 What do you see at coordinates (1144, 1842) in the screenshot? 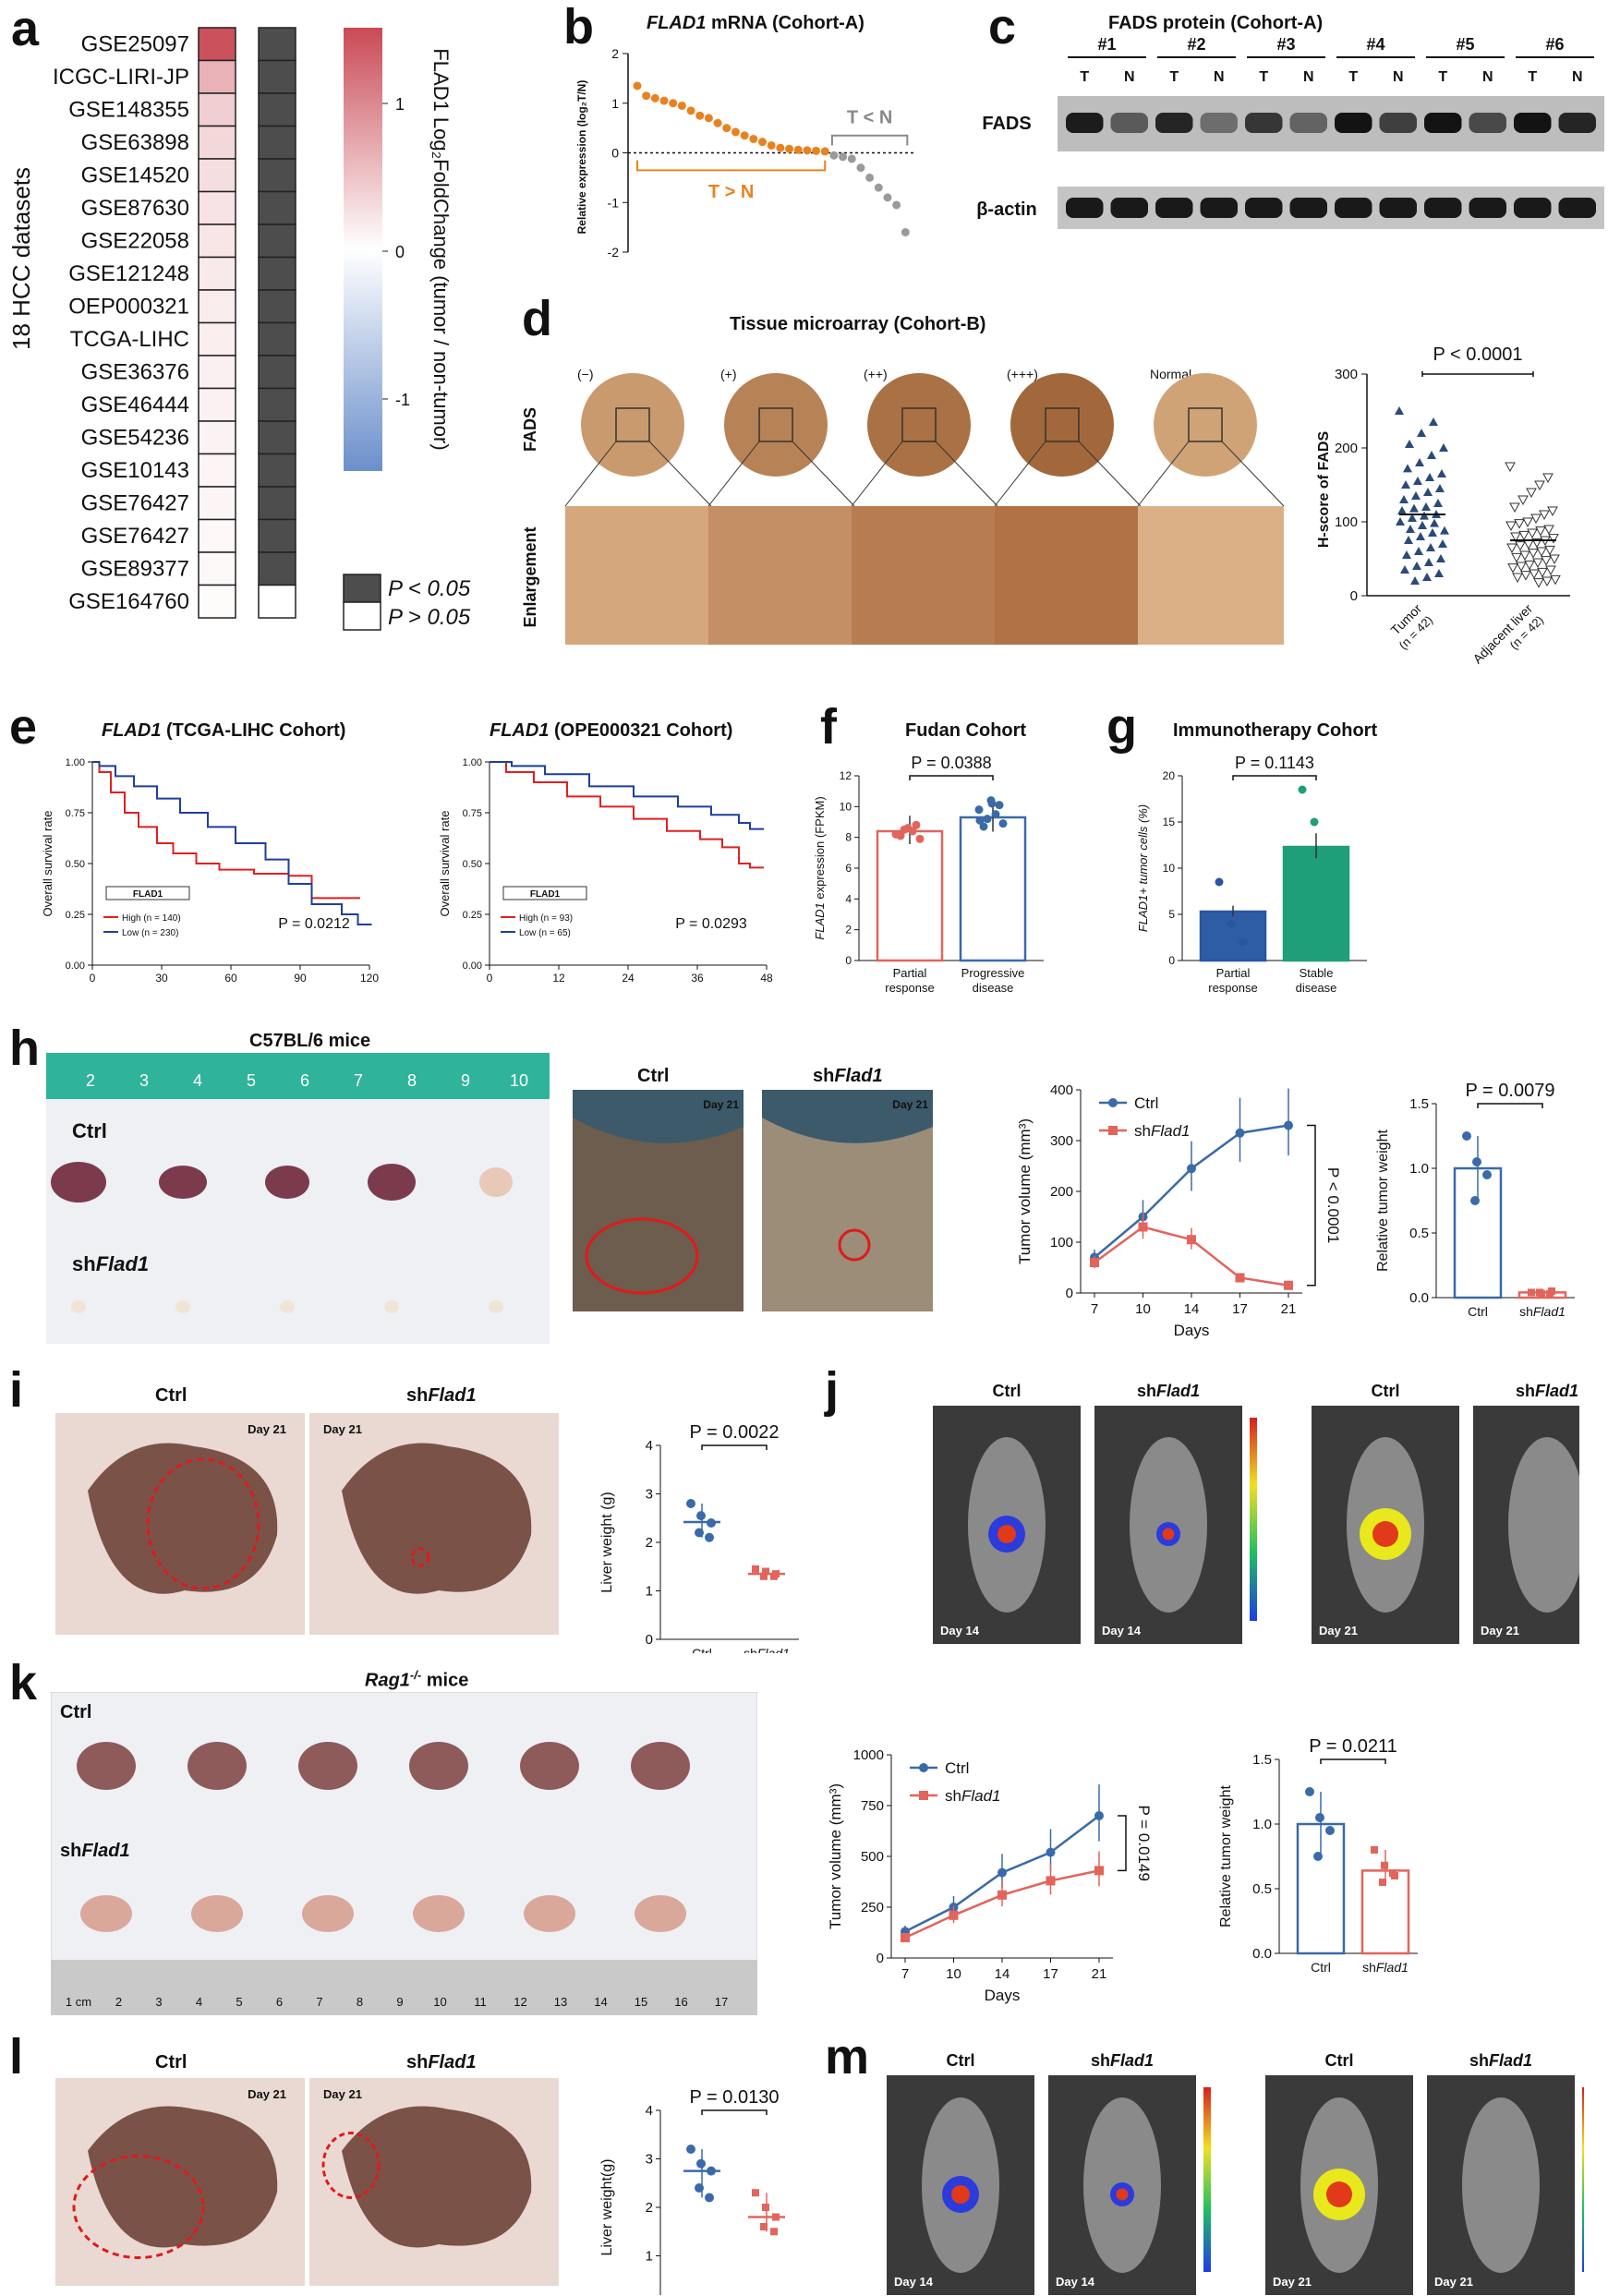
I see `svgK2-pvalue: P = 0.0149` at bounding box center [1144, 1842].